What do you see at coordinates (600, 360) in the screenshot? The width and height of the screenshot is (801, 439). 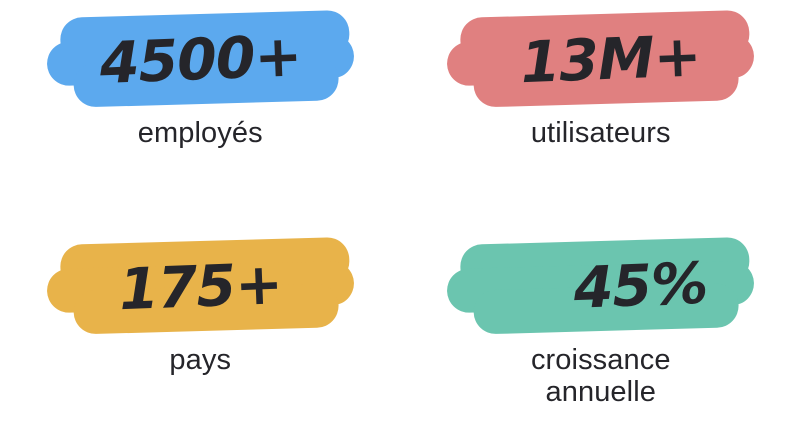 I see `stat-label-line: croissance` at bounding box center [600, 360].